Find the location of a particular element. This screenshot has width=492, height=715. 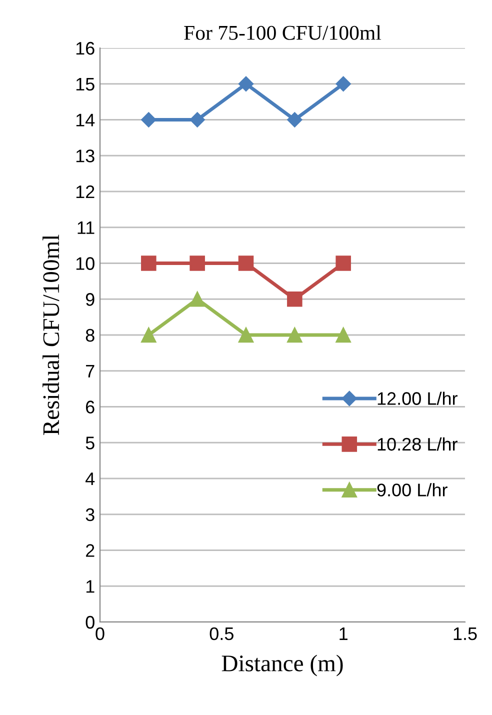

chart-title: For 75-100 CFU/100ml is located at coordinates (283, 32).